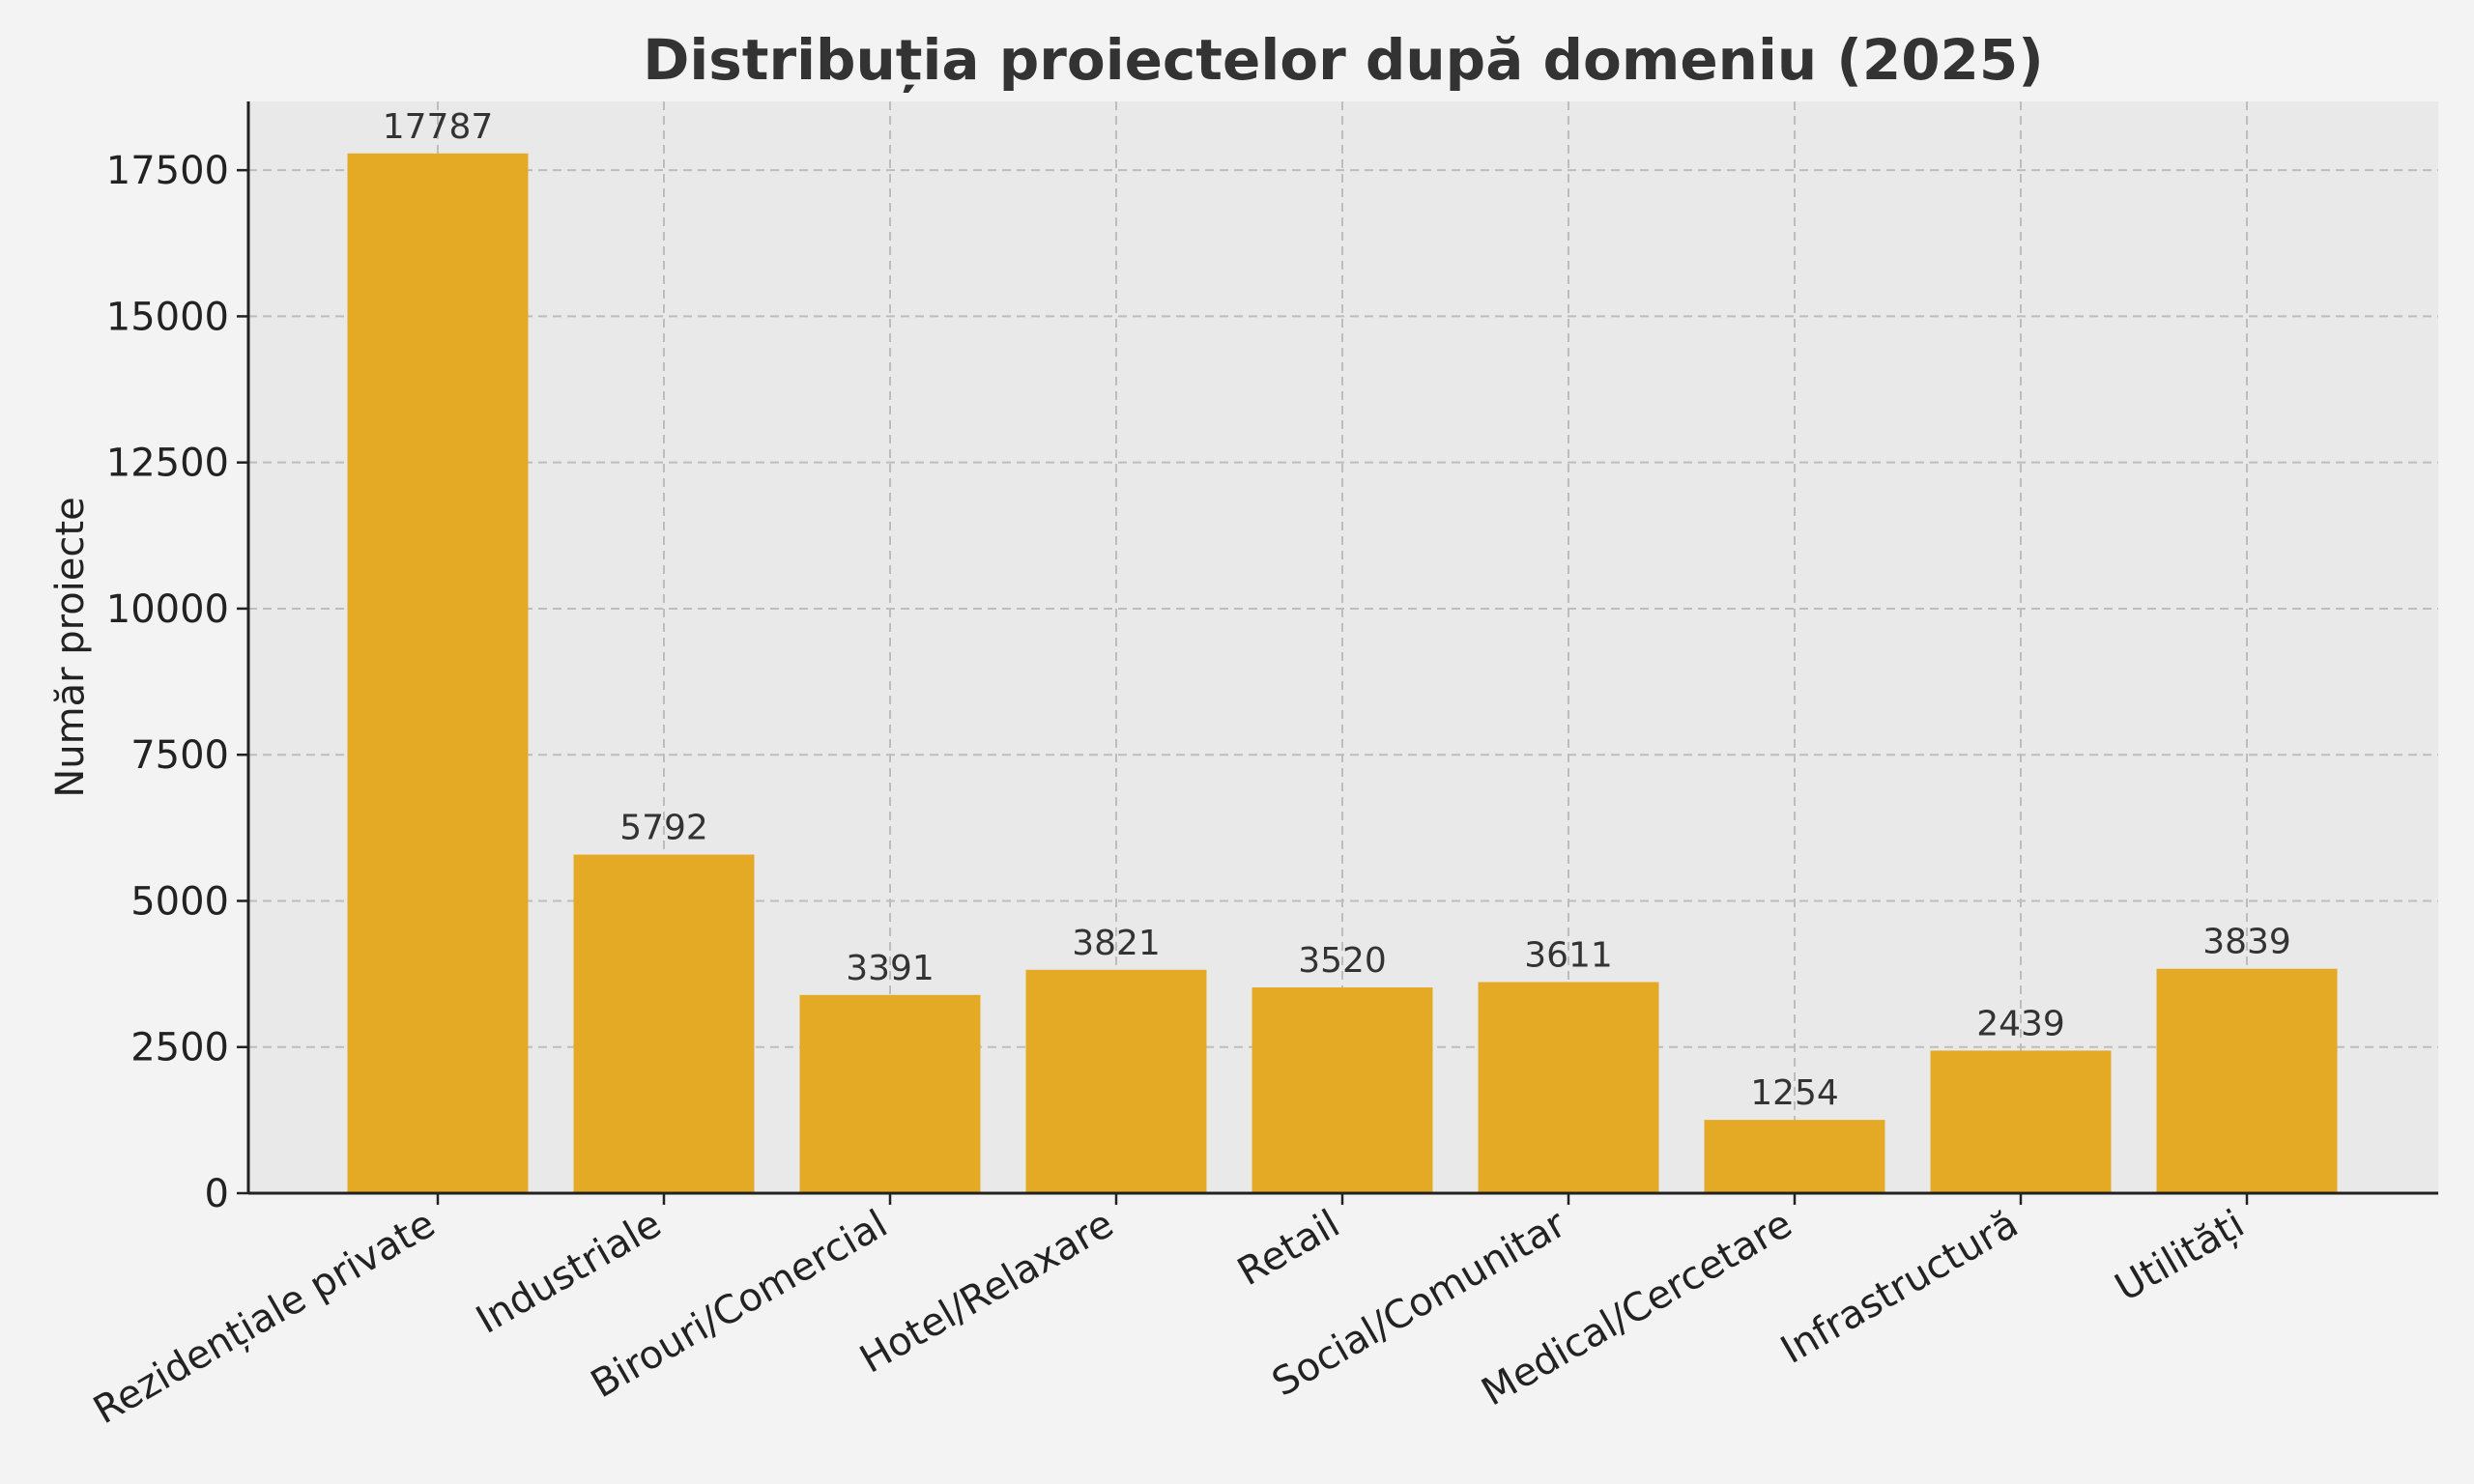  What do you see at coordinates (168, 609) in the screenshot?
I see `y-tick-label: 10000` at bounding box center [168, 609].